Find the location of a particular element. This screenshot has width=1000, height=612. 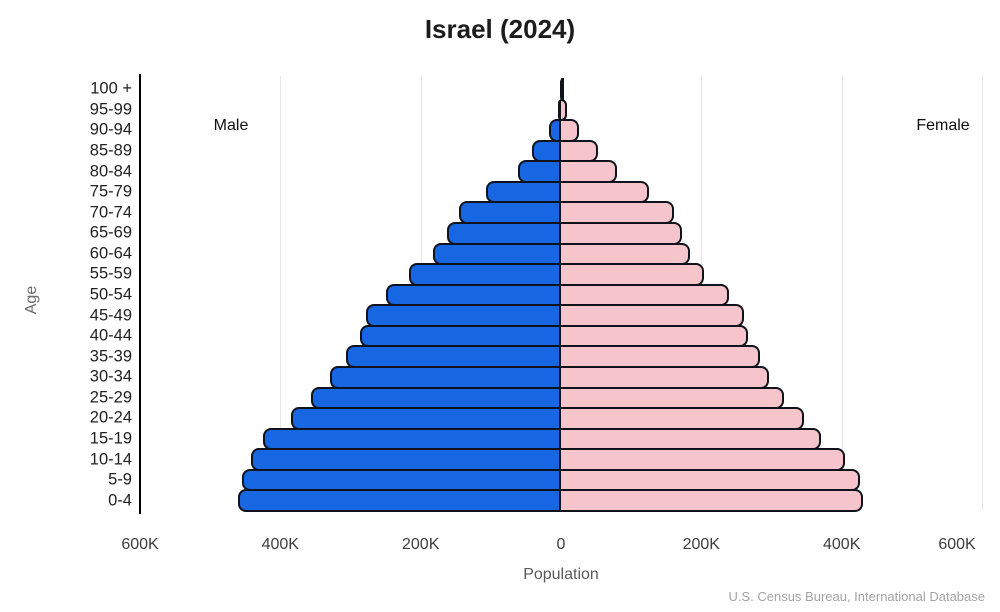

y-axis-spine is located at coordinates (140, 294).